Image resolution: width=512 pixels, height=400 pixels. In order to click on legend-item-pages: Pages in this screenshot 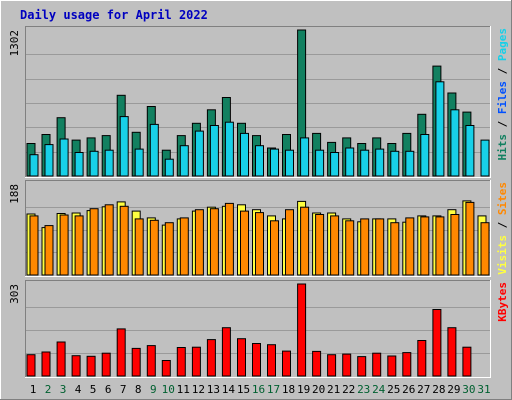, I will do `click(502, 44)`.